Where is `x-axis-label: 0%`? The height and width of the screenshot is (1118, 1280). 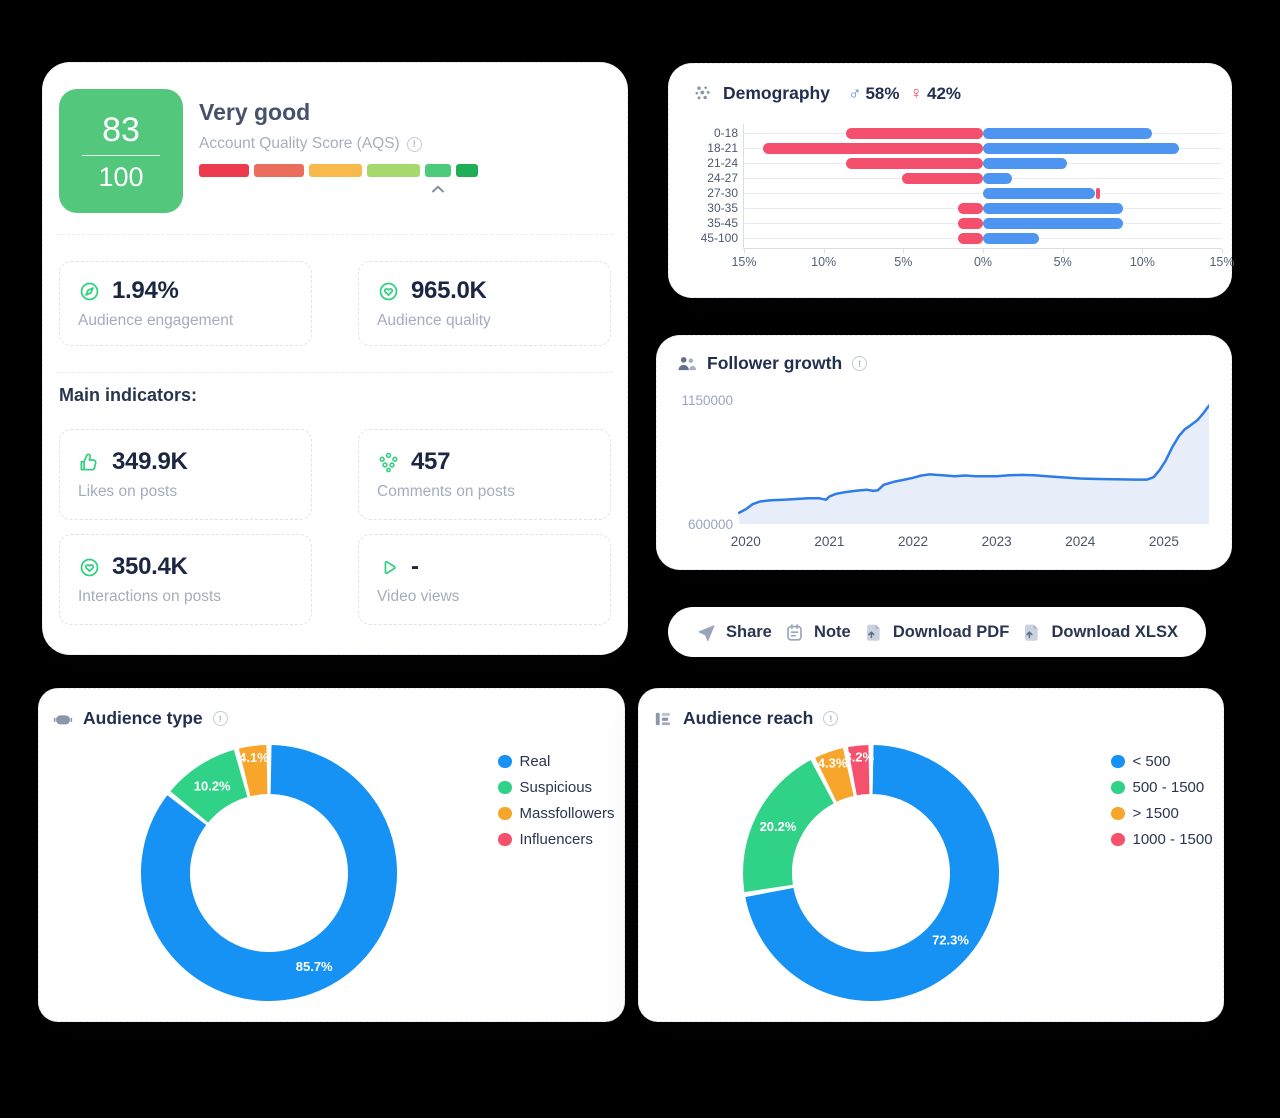 x-axis-label: 0% is located at coordinates (983, 262).